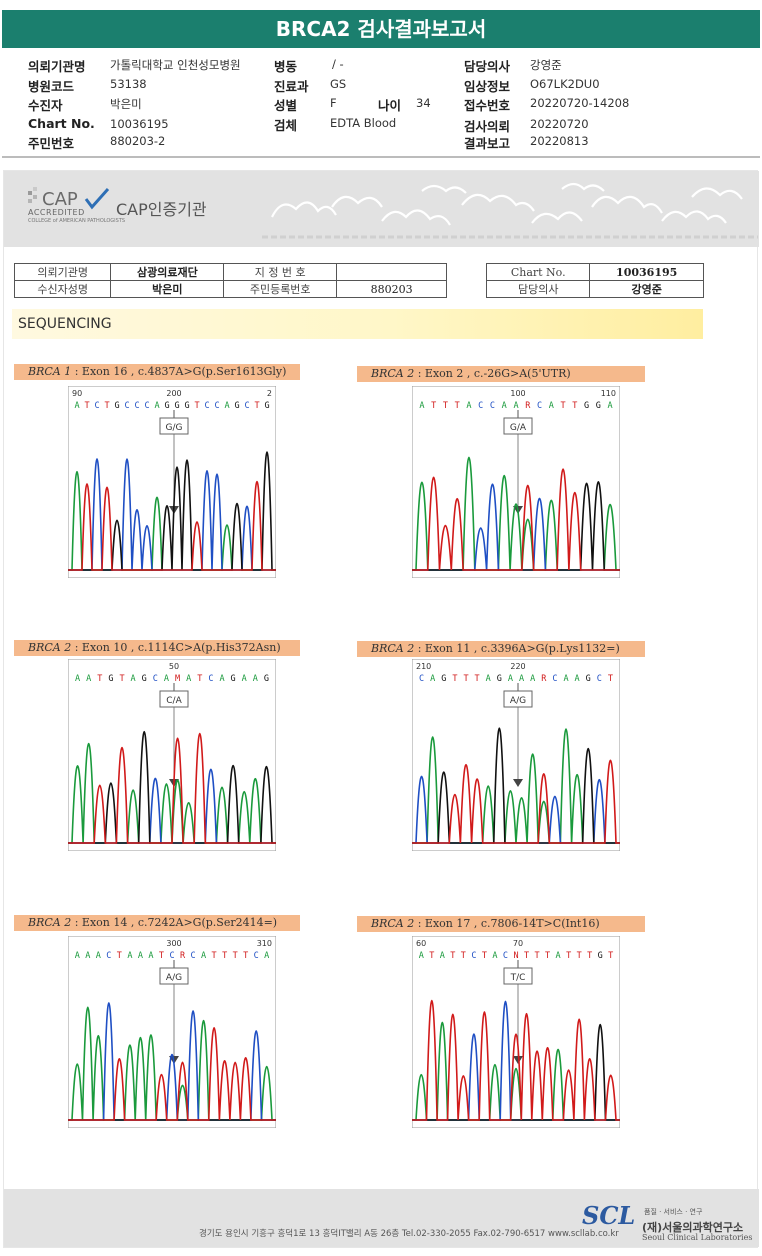 This screenshot has width=762, height=1256. I want to click on genotype-label: G/A, so click(518, 428).